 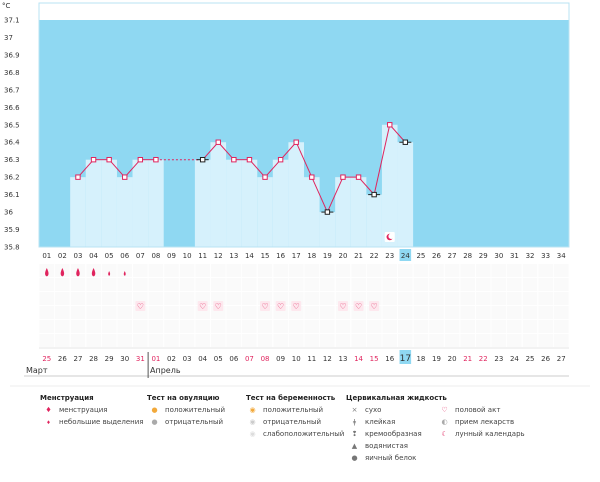 What do you see at coordinates (12, 55) in the screenshot?
I see `y-tick-label: 36.9` at bounding box center [12, 55].